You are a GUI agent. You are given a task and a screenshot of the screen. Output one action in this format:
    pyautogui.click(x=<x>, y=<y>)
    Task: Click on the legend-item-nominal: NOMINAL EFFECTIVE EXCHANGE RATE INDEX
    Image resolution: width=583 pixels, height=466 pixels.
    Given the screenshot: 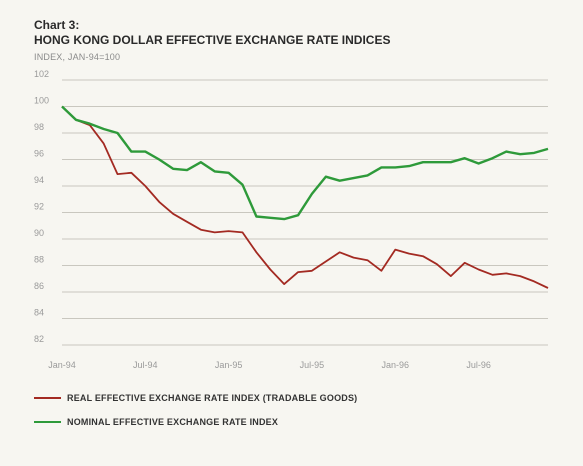 What is the action you would take?
    pyautogui.click(x=195, y=422)
    